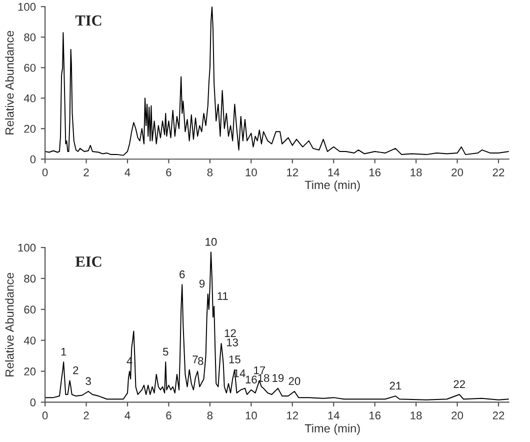  Describe the element at coordinates (230, 333) in the screenshot. I see `annotation: 12` at that location.